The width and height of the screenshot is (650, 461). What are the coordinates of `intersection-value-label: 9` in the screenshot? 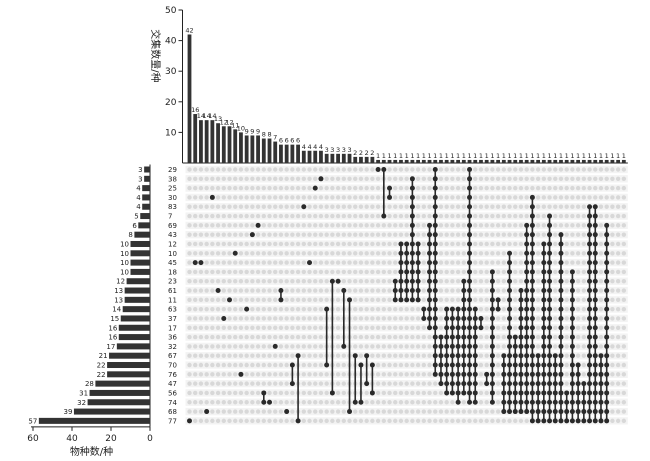 It's located at (252, 131).